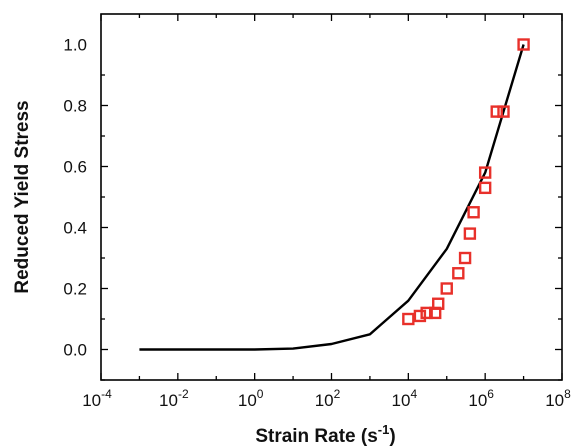 Image resolution: width=579 pixels, height=447 pixels. Describe the element at coordinates (328, 398) in the screenshot. I see `x-tick-label: 10²` at that location.